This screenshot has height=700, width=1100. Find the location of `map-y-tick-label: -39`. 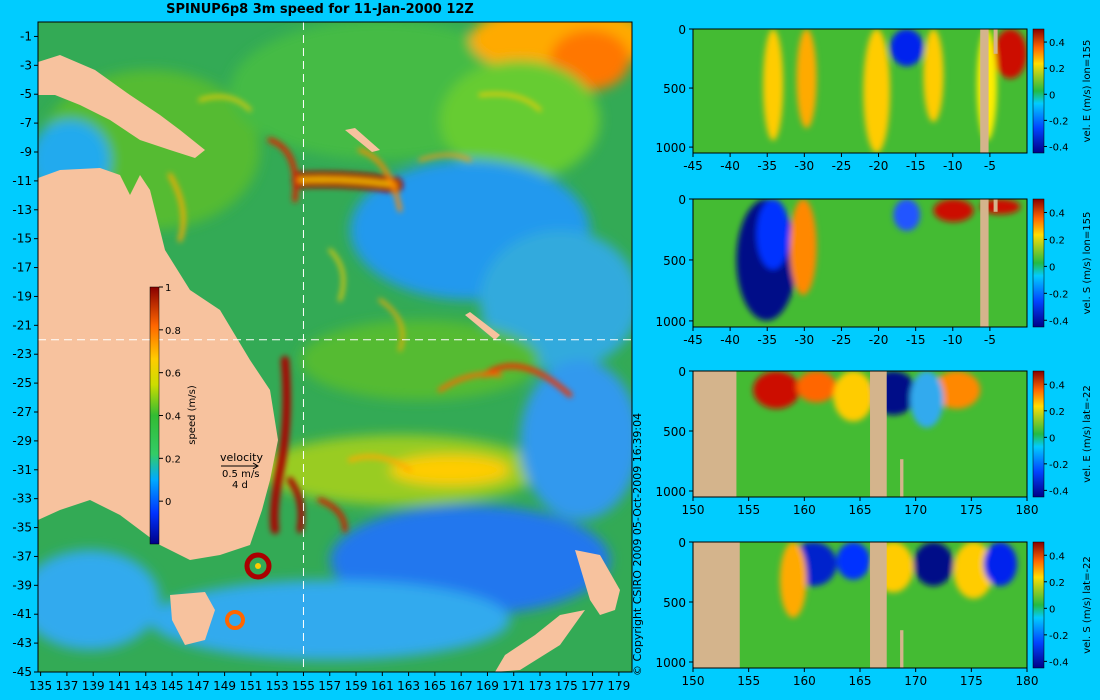

map-y-tick-label: -39 is located at coordinates (22, 585).